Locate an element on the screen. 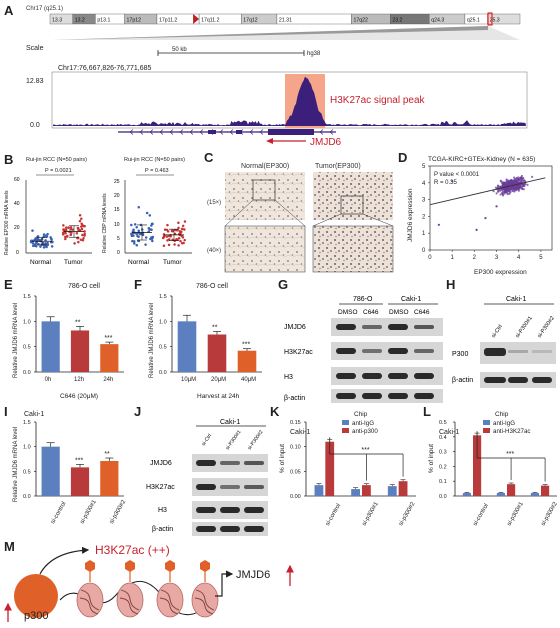 The width and height of the screenshot is (560, 628). b-left-title: Rui-jin RCC (N=50 pairs) is located at coordinates (56, 160).